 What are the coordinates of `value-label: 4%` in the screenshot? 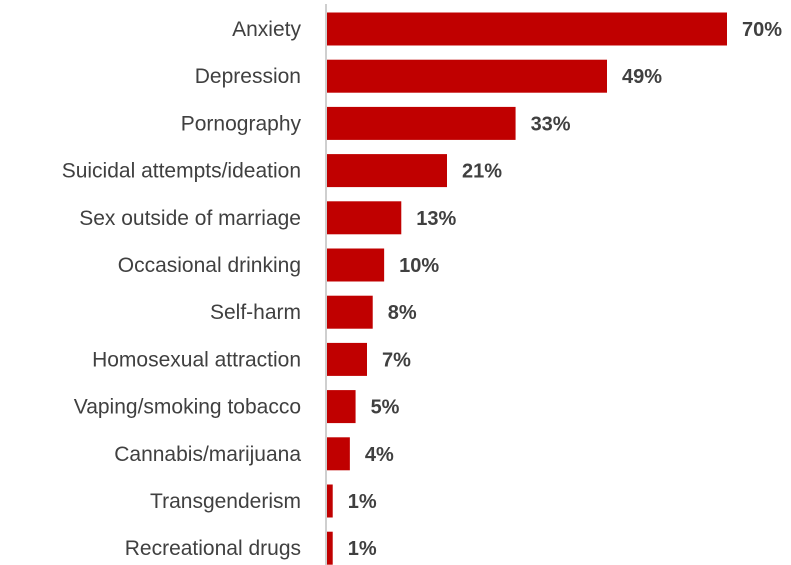 It's located at (379, 455).